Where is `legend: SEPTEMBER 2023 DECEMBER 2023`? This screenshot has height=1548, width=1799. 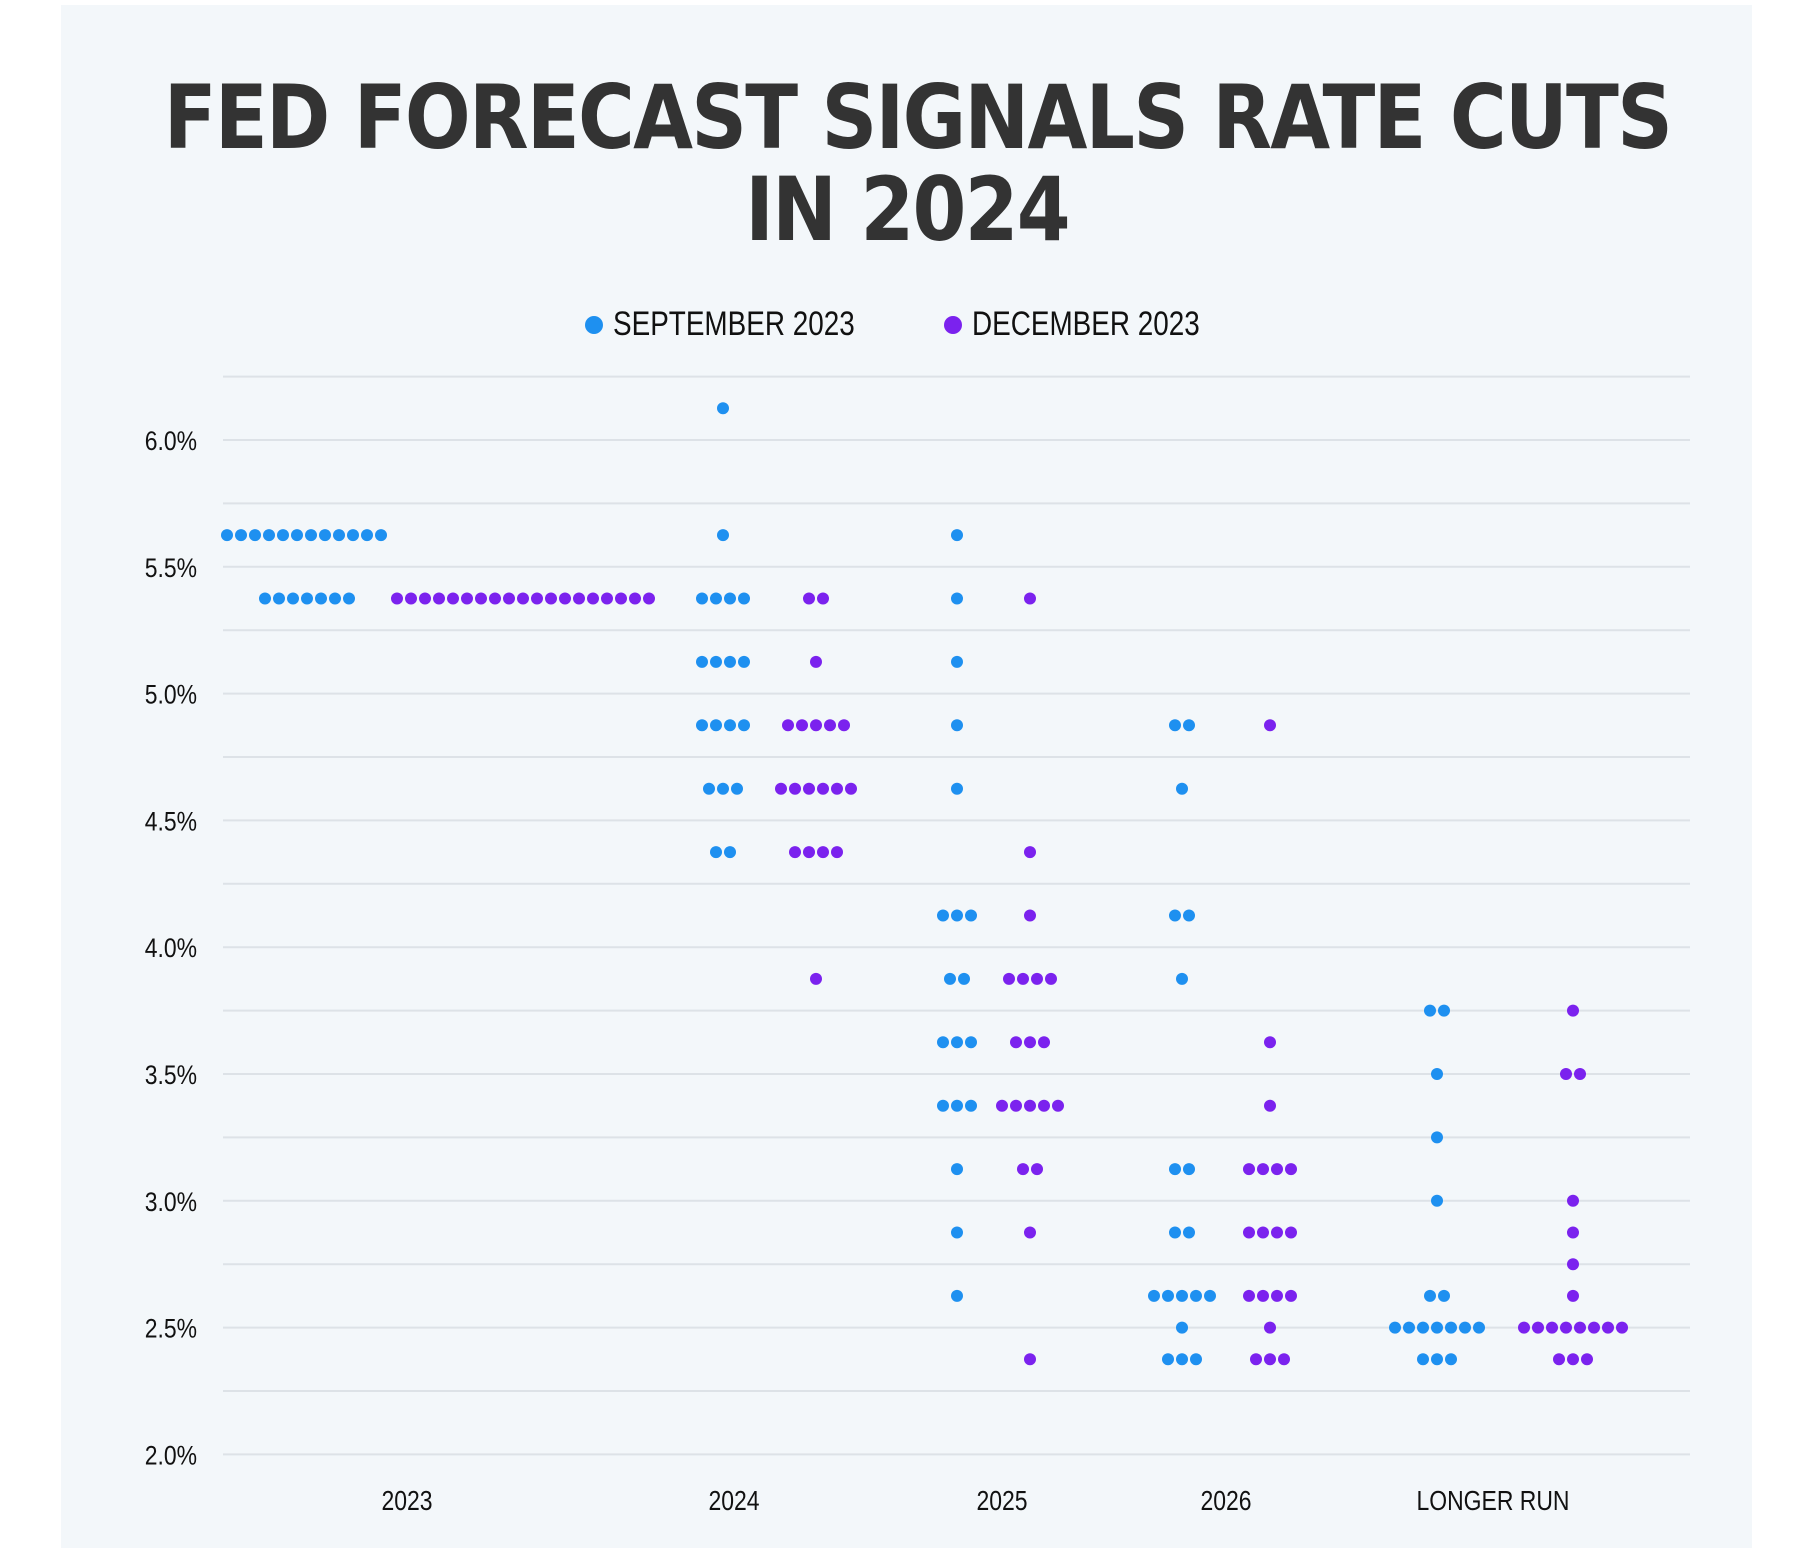 legend: SEPTEMBER 2023 DECEMBER 2023 is located at coordinates (899, 324).